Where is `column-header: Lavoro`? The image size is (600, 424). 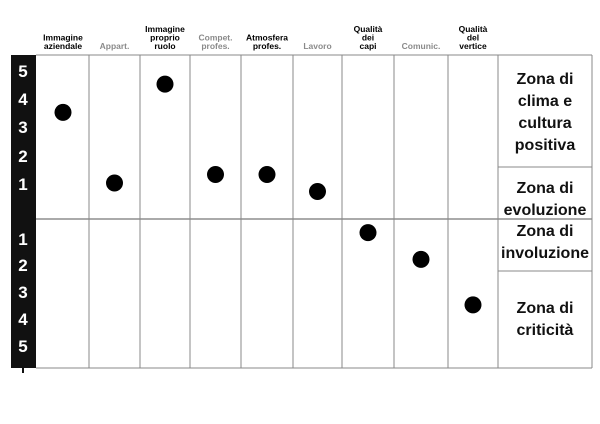 column-header: Lavoro is located at coordinates (317, 46).